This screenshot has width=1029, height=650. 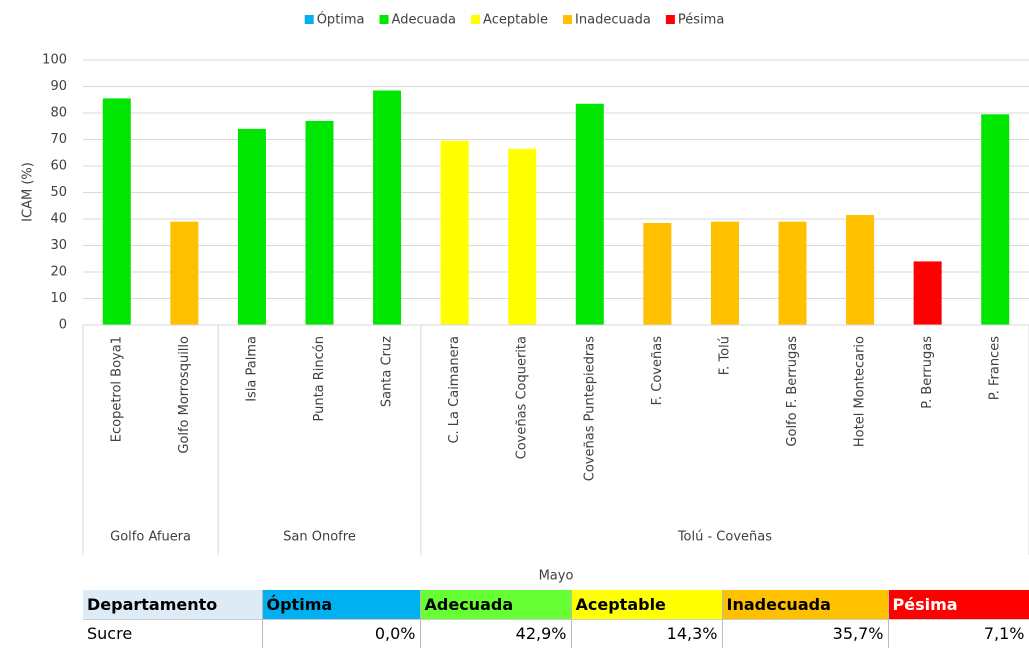 I want to click on table-cell: 7,1%, so click(x=958, y=633).